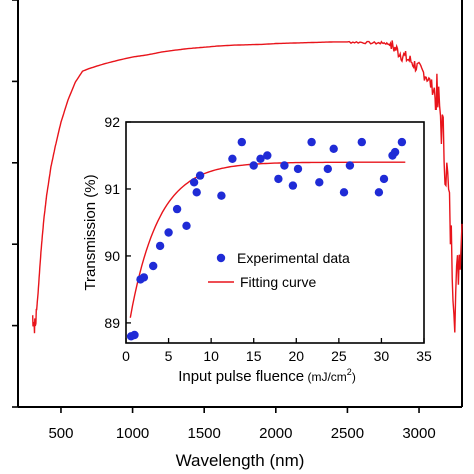  What do you see at coordinates (126, 356) in the screenshot?
I see `inset-x-tick-label: 0` at bounding box center [126, 356].